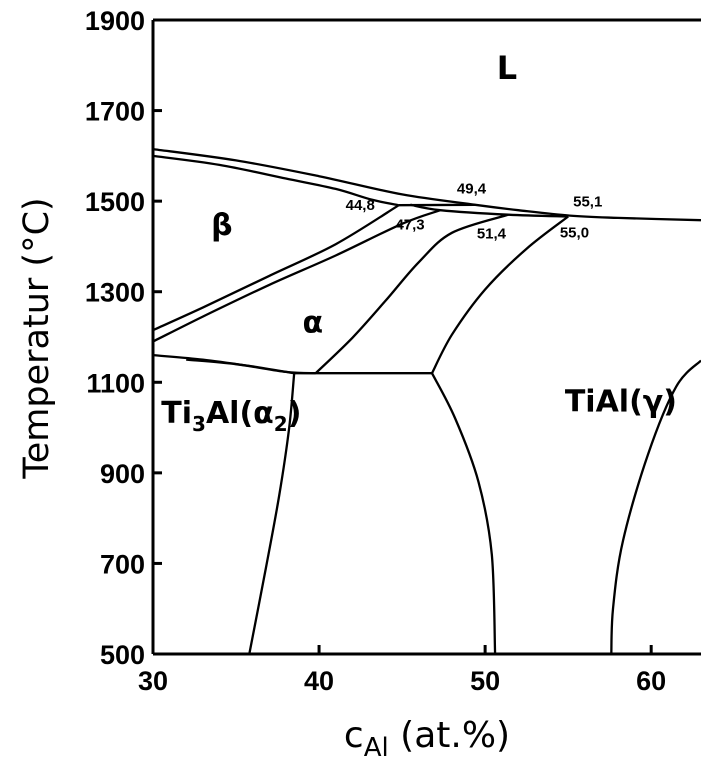  I want to click on annotation-c473: 47,3, so click(409, 225).